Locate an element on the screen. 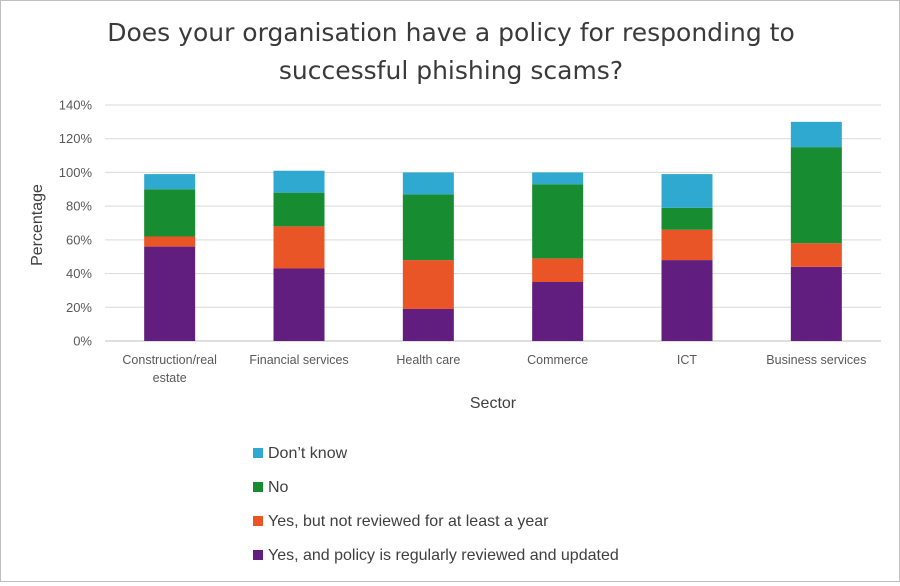  y-tick-label: 20% is located at coordinates (79, 307).